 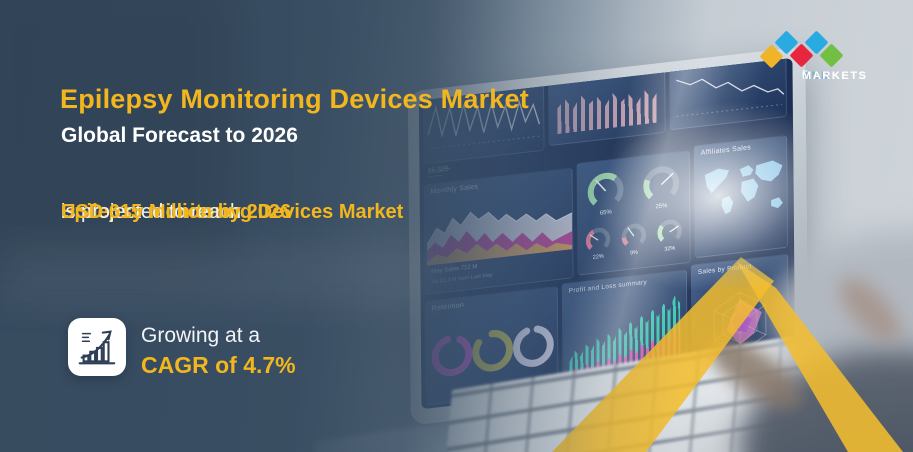 What do you see at coordinates (151, 212) in the screenshot?
I see `projection-middle: is projected to reach` at bounding box center [151, 212].